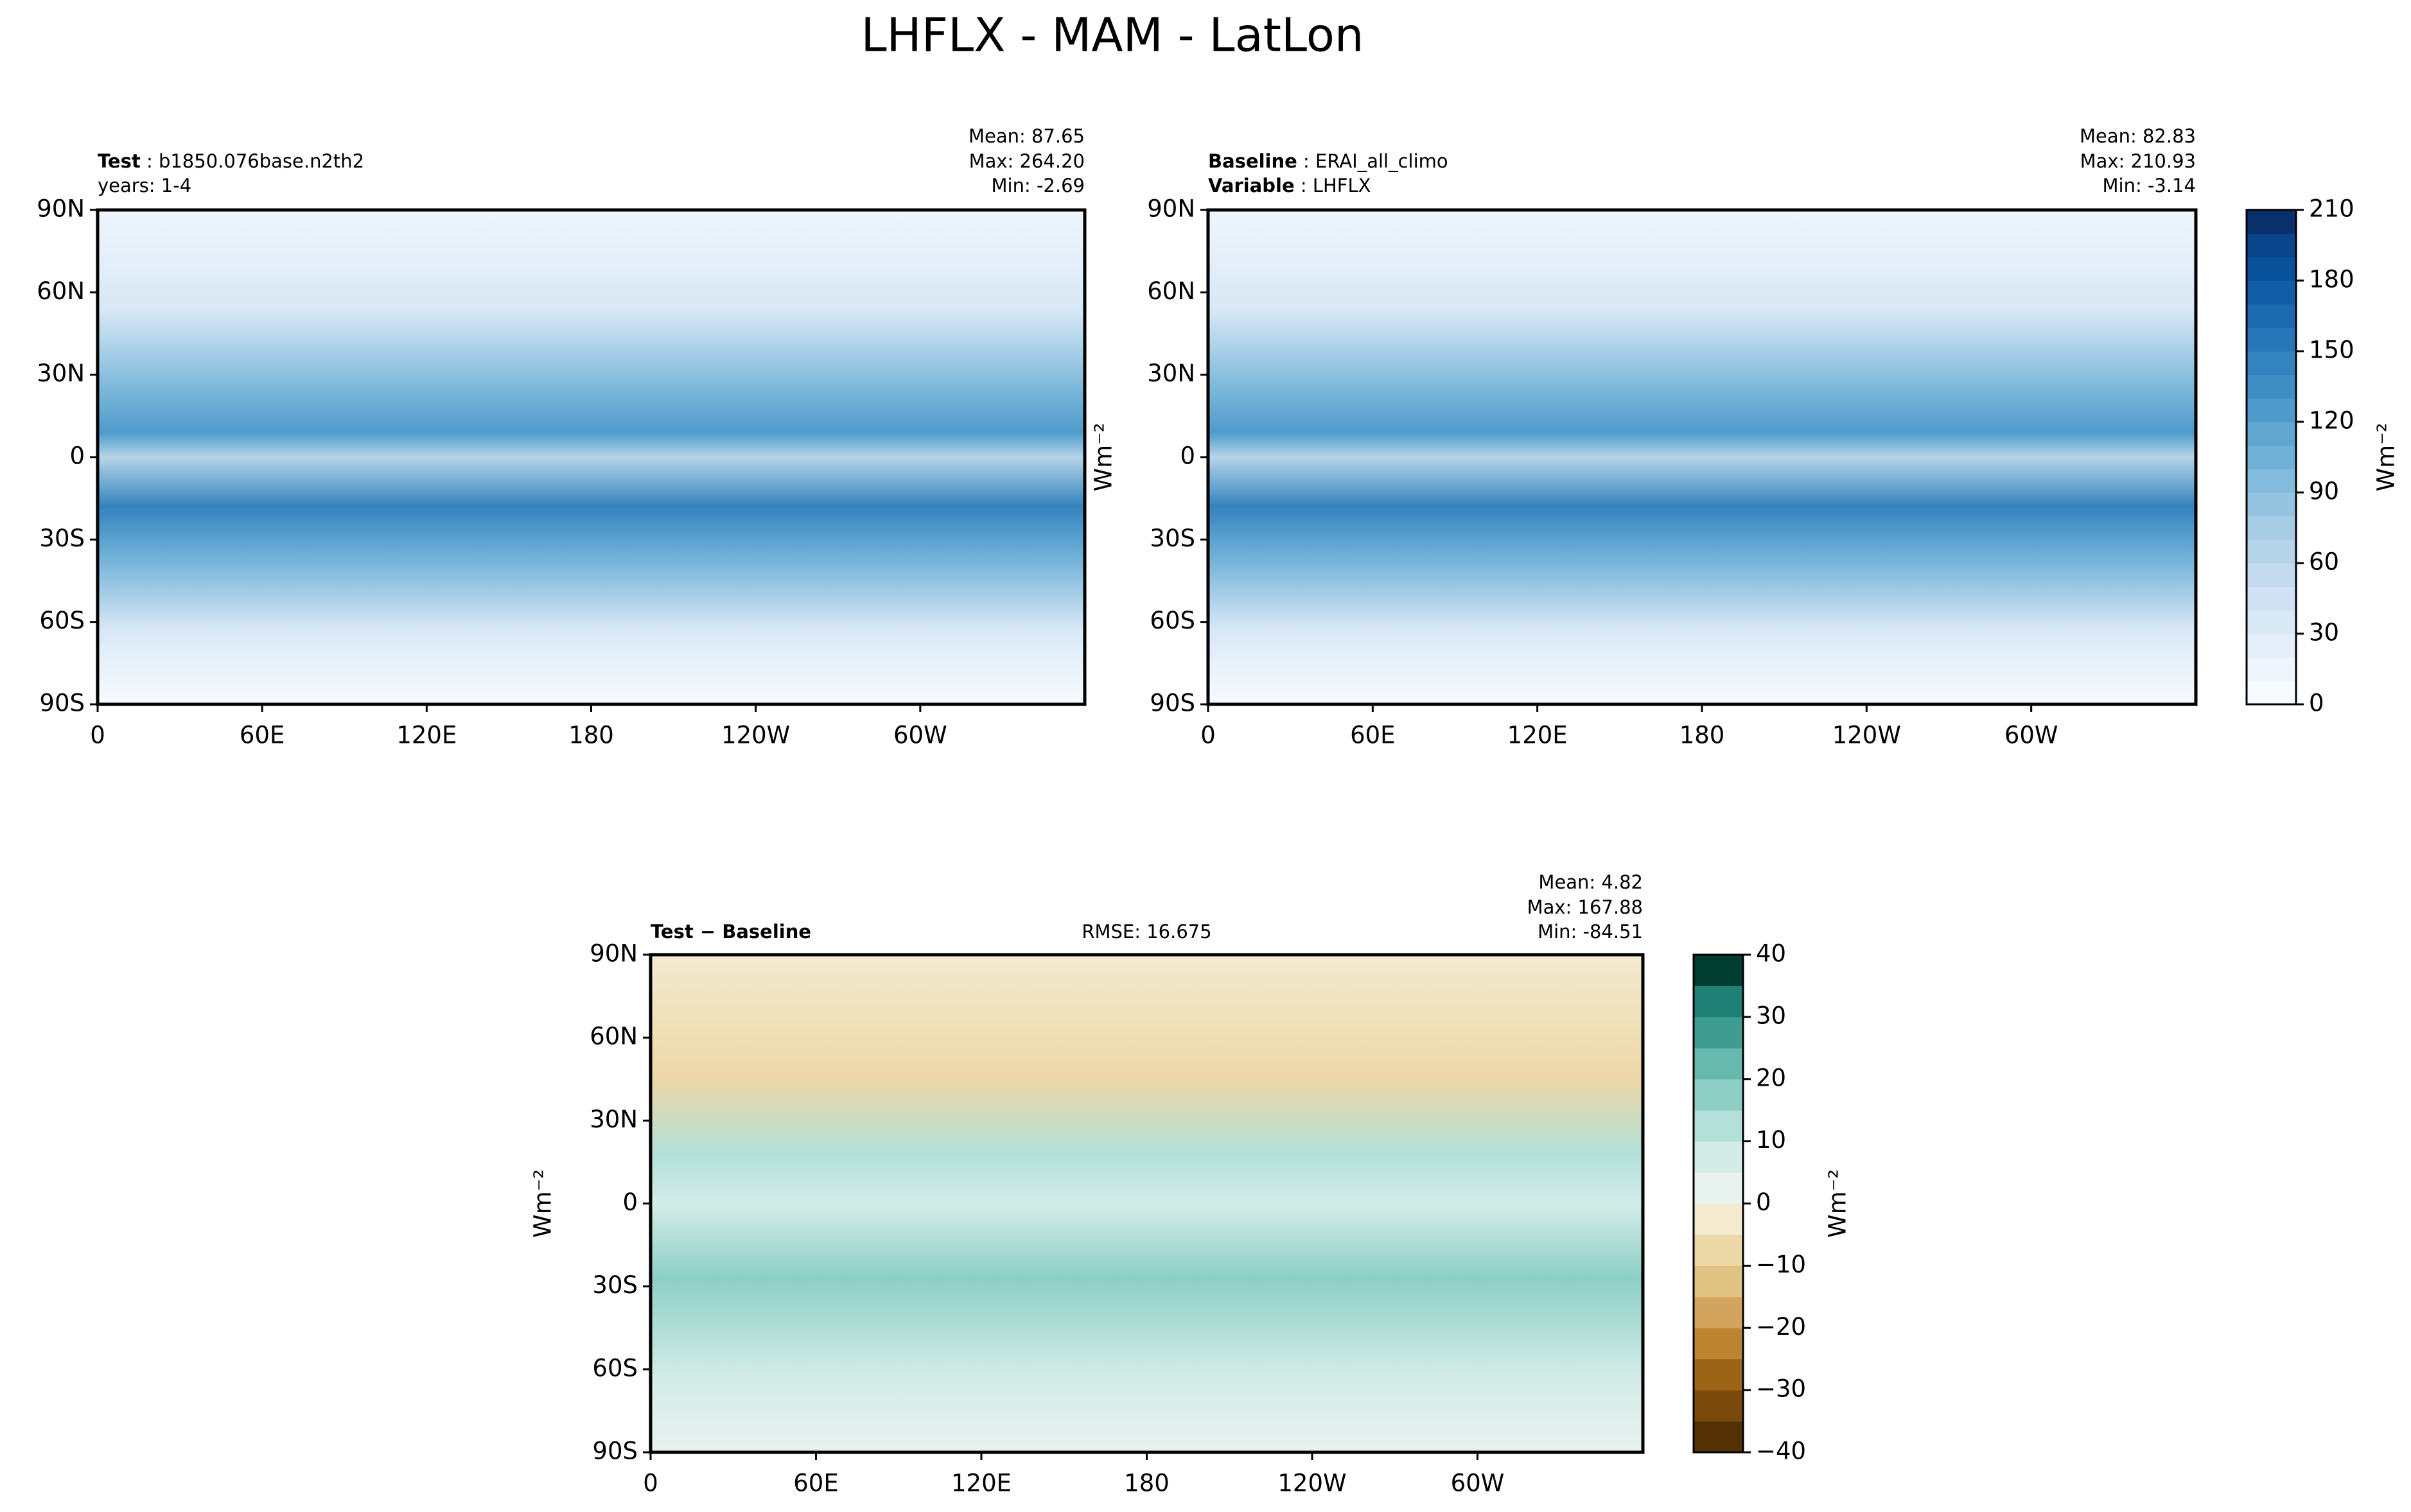 The image size is (2411, 1512). What do you see at coordinates (1771, 1077) in the screenshot?
I see `colorbar-tick-label: 20` at bounding box center [1771, 1077].